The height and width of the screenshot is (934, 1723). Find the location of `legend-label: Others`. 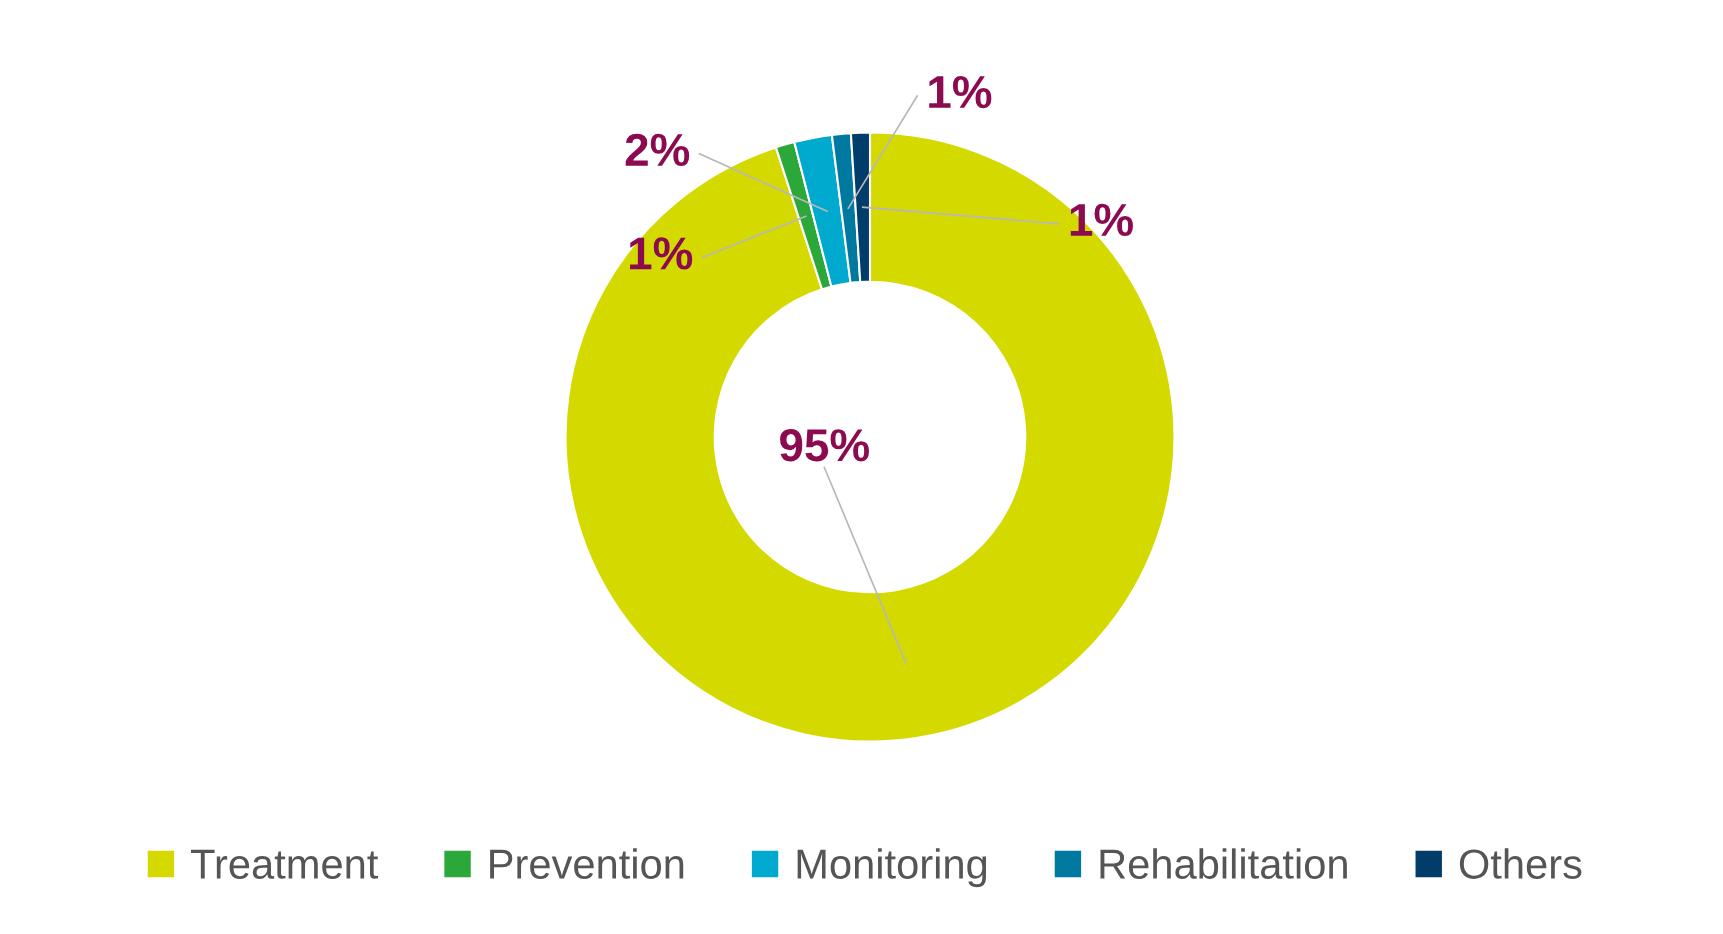

legend-label: Others is located at coordinates (1520, 863).